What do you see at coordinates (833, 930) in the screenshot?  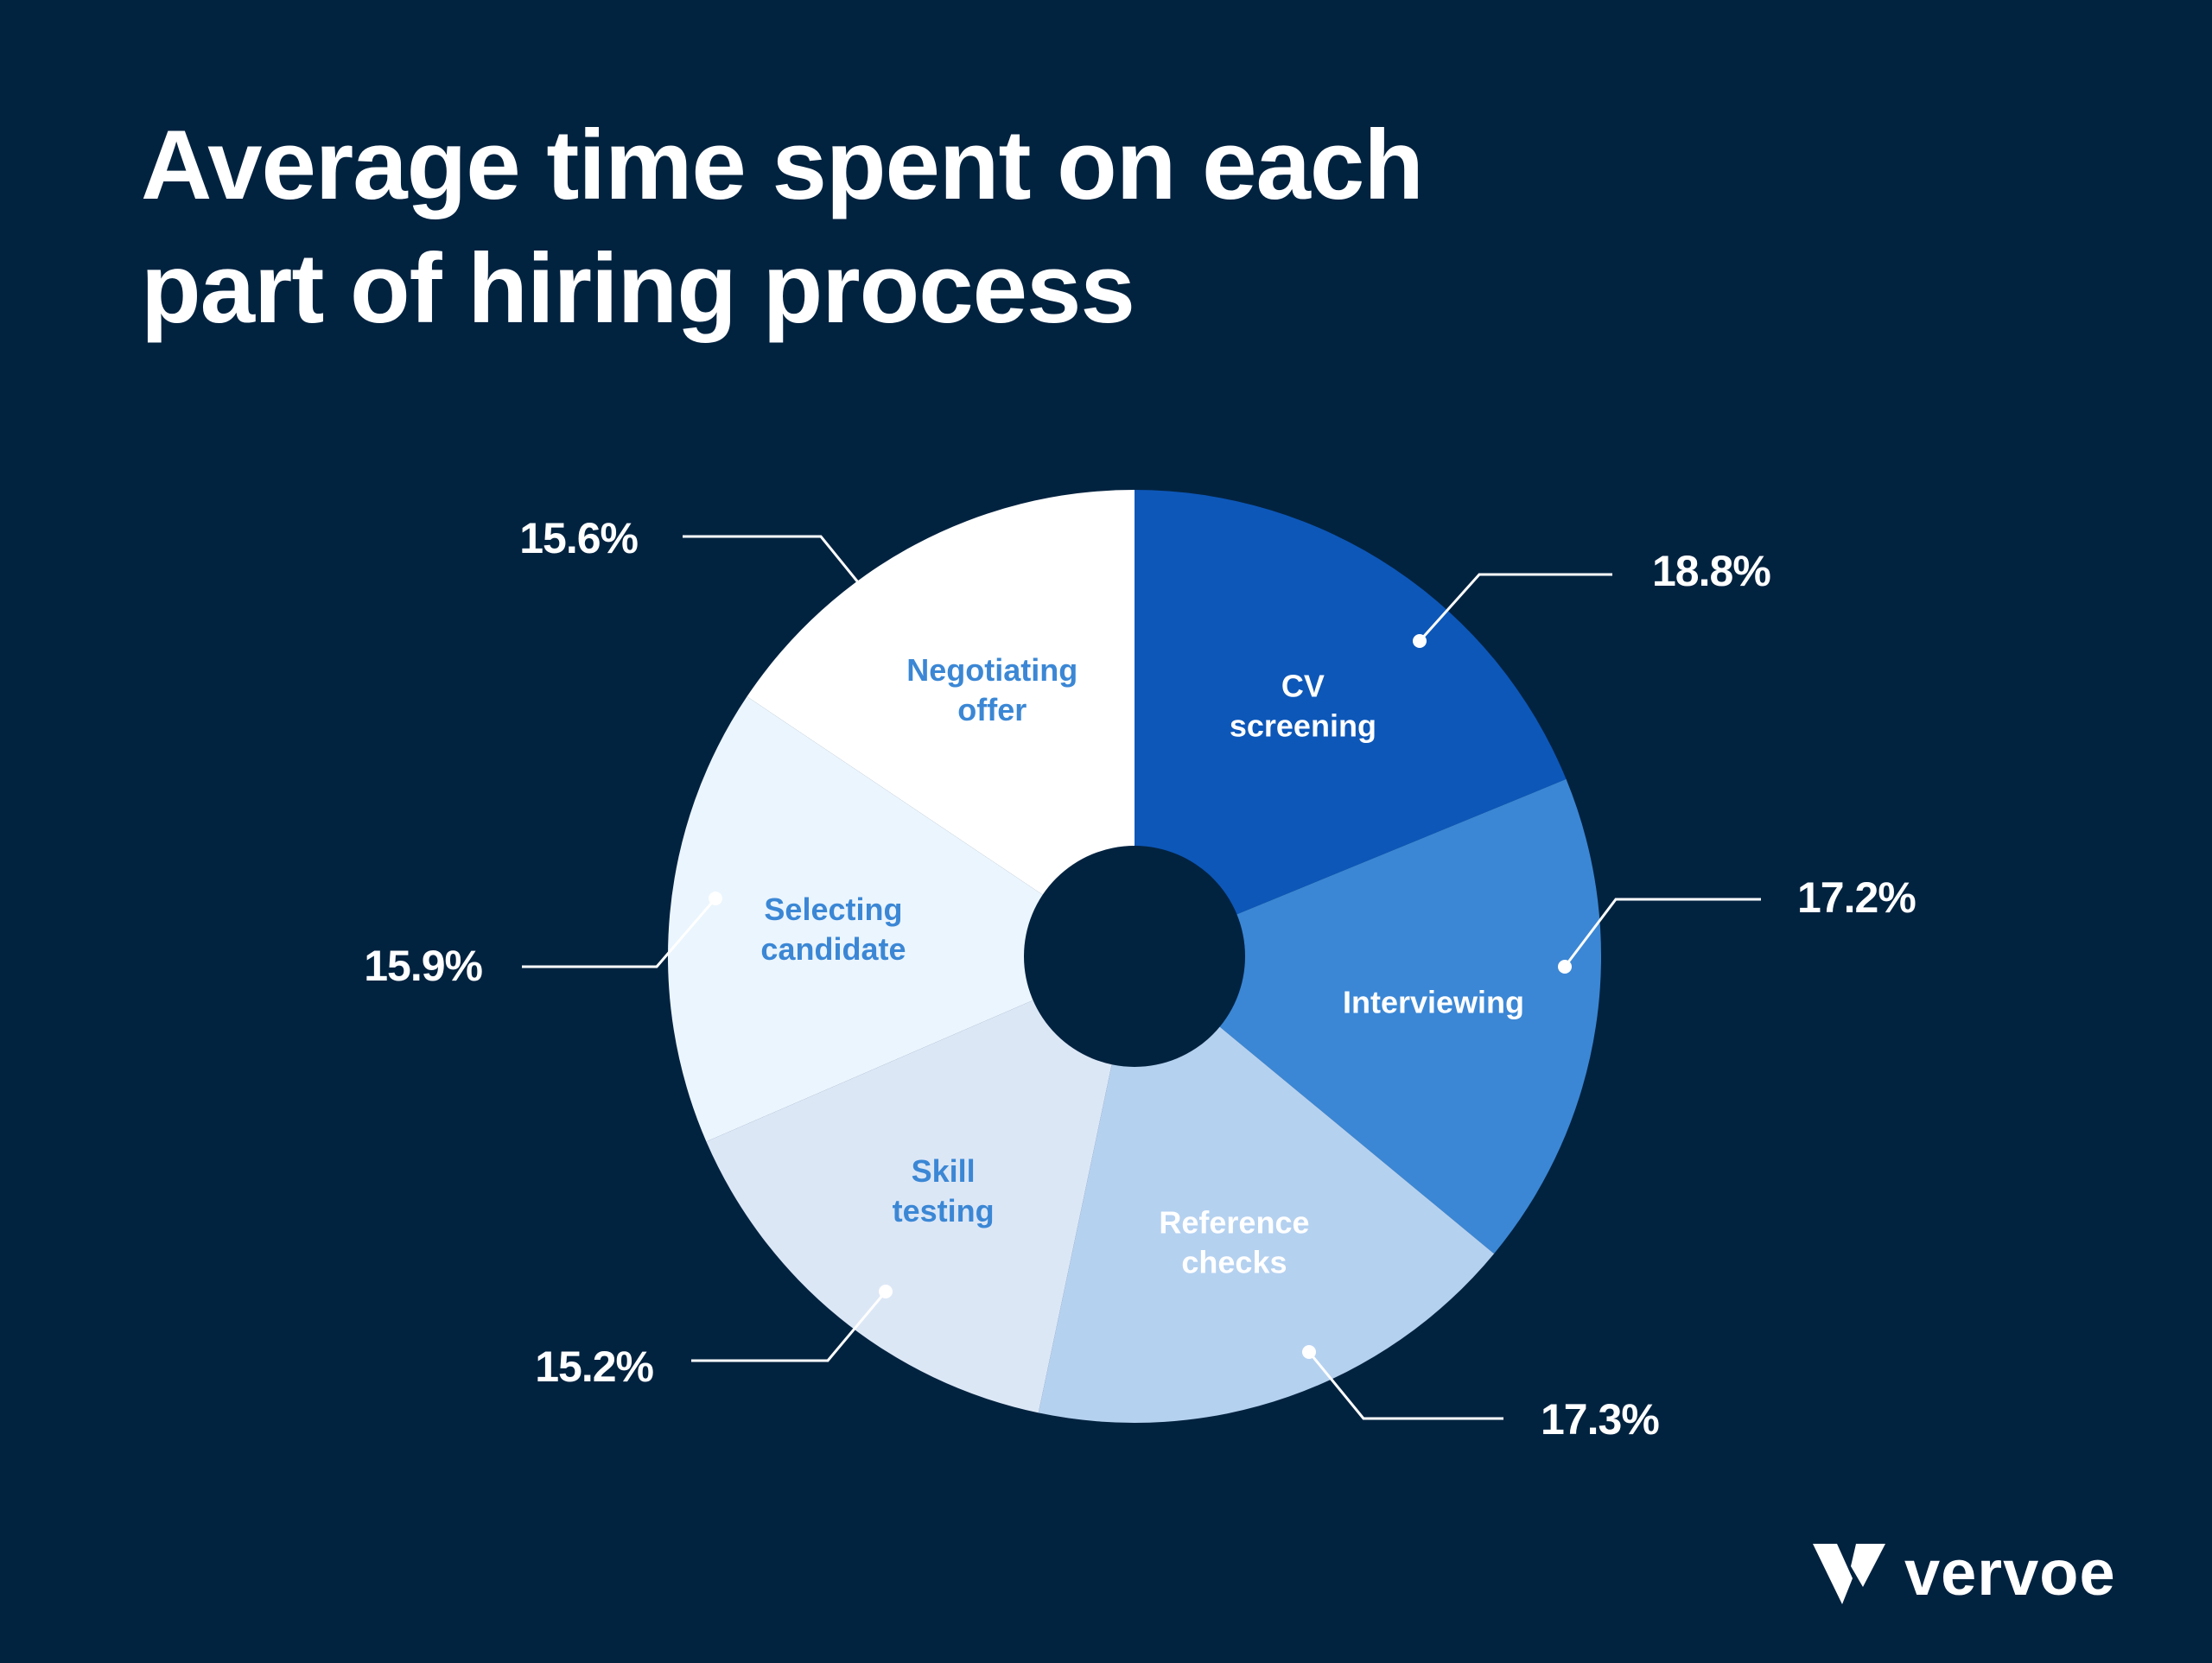 I see `slice-label-selecting-candidate: Selecting candidate` at bounding box center [833, 930].